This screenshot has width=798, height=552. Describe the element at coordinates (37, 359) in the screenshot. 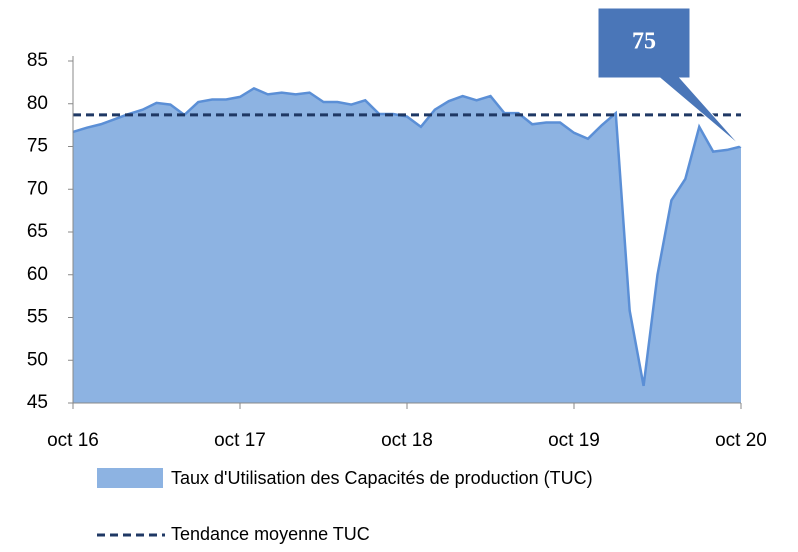

I see `y-tick-label: 50` at that location.